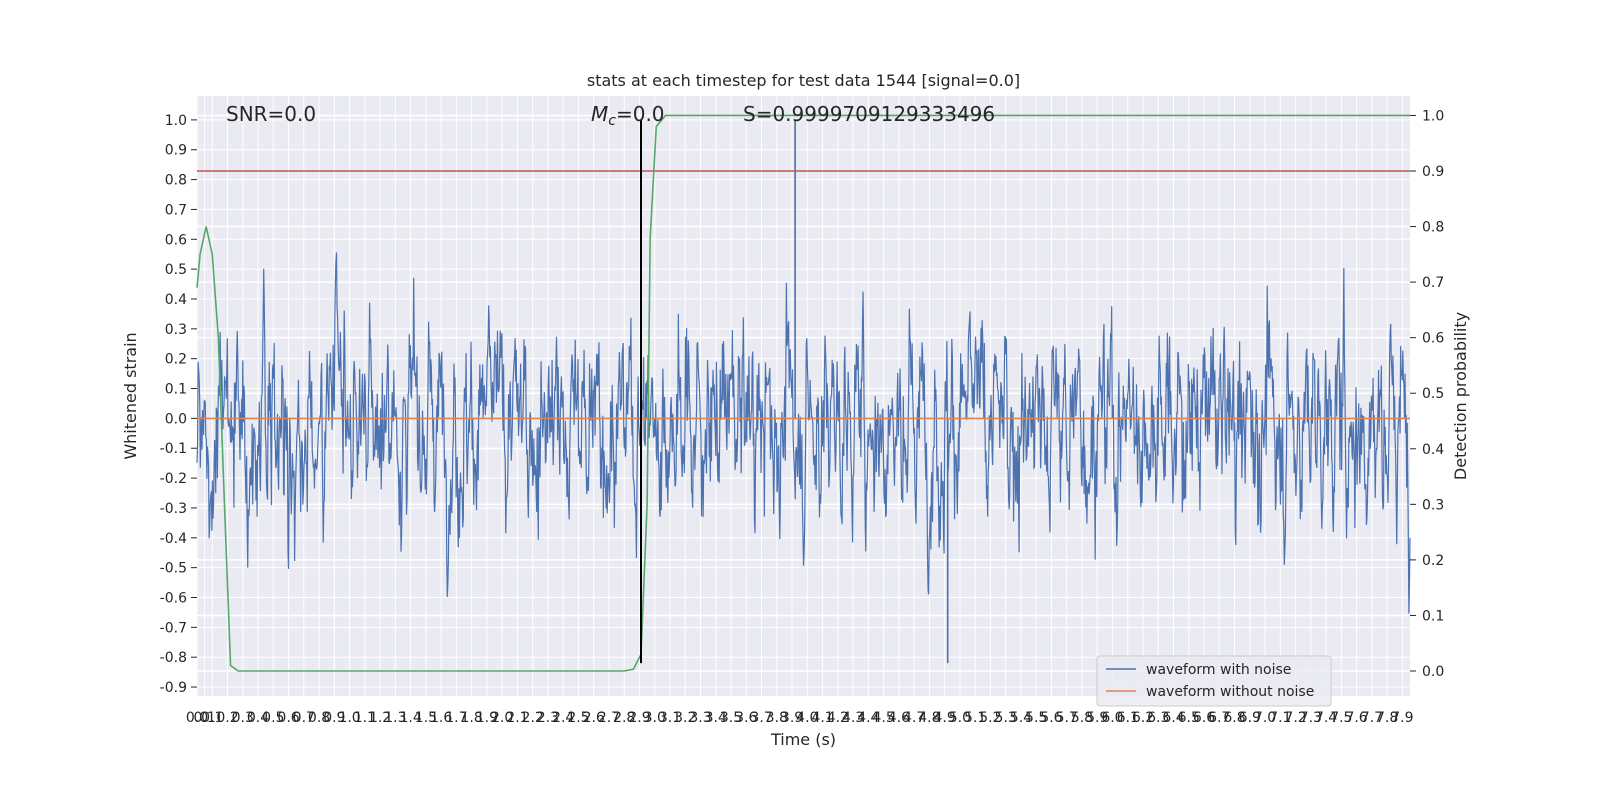 Image resolution: width=1600 pixels, height=804 pixels. What do you see at coordinates (945, 718) in the screenshot?
I see `x-tick-label: 4.9` at bounding box center [945, 718].